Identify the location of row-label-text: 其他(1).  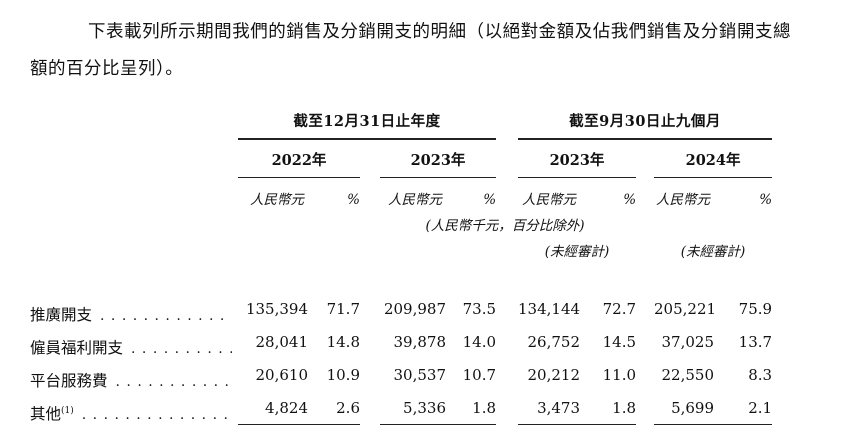
(52, 414).